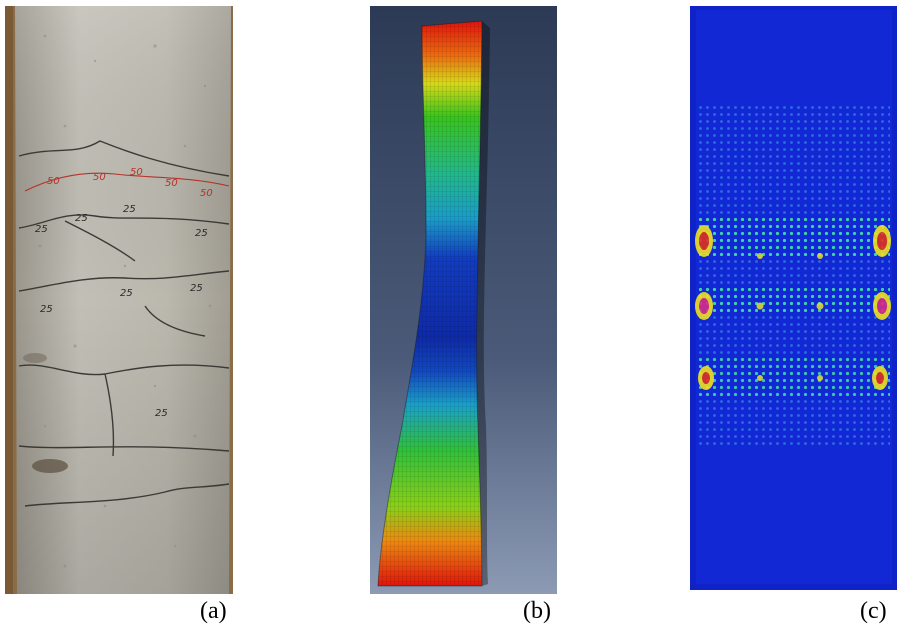  I want to click on panel-caption-b: (b), so click(537, 611).